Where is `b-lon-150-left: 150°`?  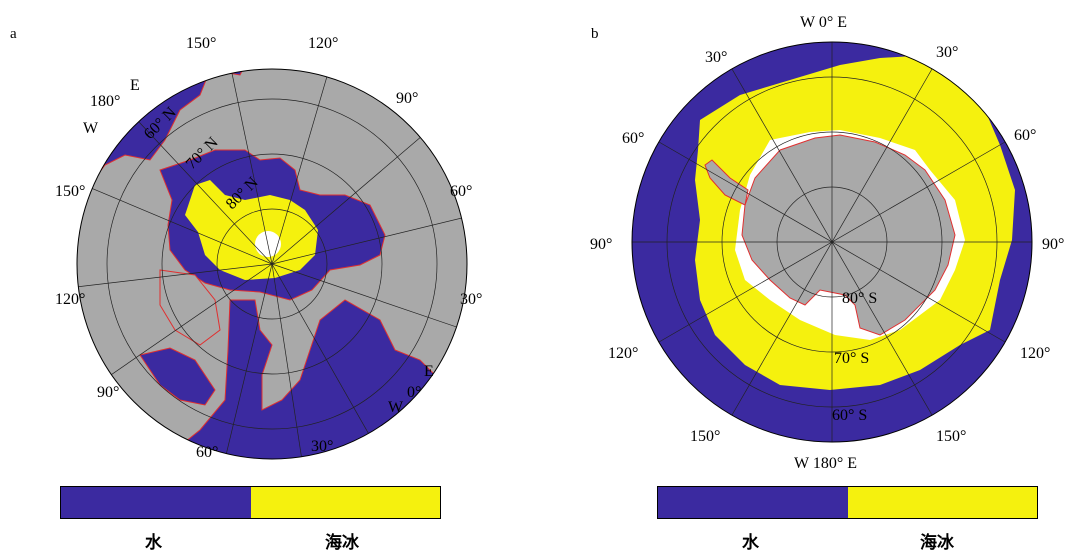
b-lon-150-left: 150° is located at coordinates (705, 436).